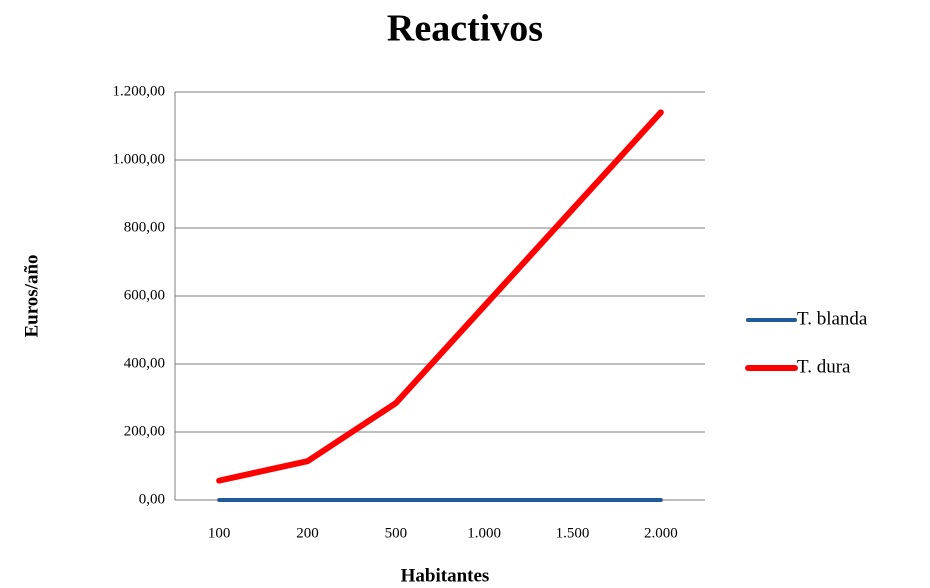 The height and width of the screenshot is (588, 930). What do you see at coordinates (144, 363) in the screenshot?
I see `y-tick-label: 400,00` at bounding box center [144, 363].